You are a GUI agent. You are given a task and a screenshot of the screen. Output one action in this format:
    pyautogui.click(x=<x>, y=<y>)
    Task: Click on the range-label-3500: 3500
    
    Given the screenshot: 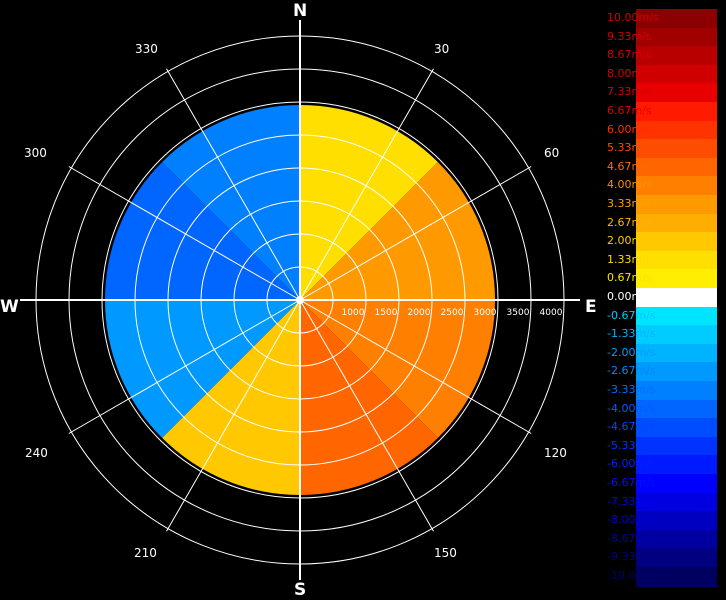 What is the action you would take?
    pyautogui.click(x=518, y=313)
    